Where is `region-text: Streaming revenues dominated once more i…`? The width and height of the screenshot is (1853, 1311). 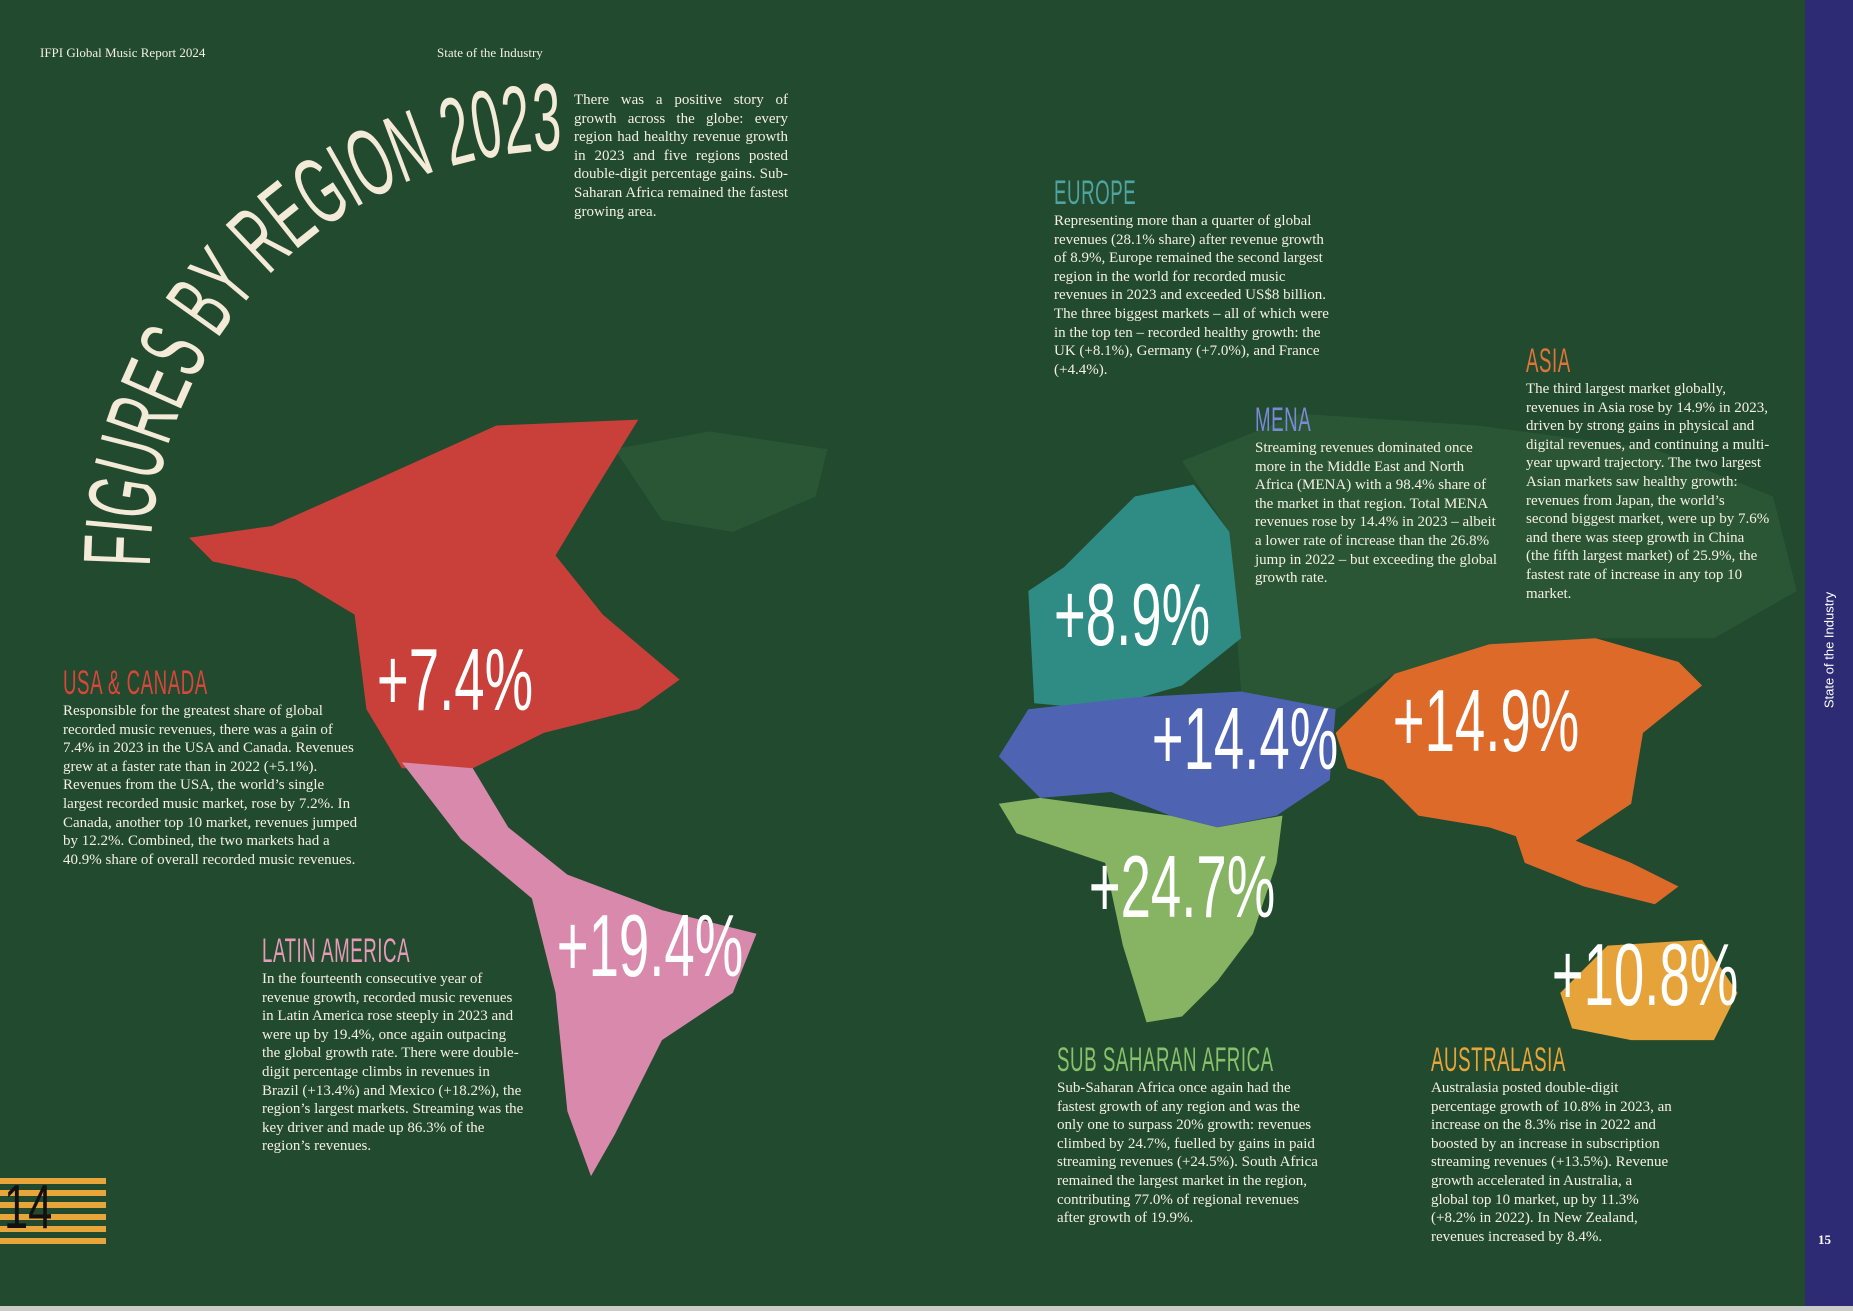
region-text: Streaming revenues dominated once more i… is located at coordinates (1376, 513).